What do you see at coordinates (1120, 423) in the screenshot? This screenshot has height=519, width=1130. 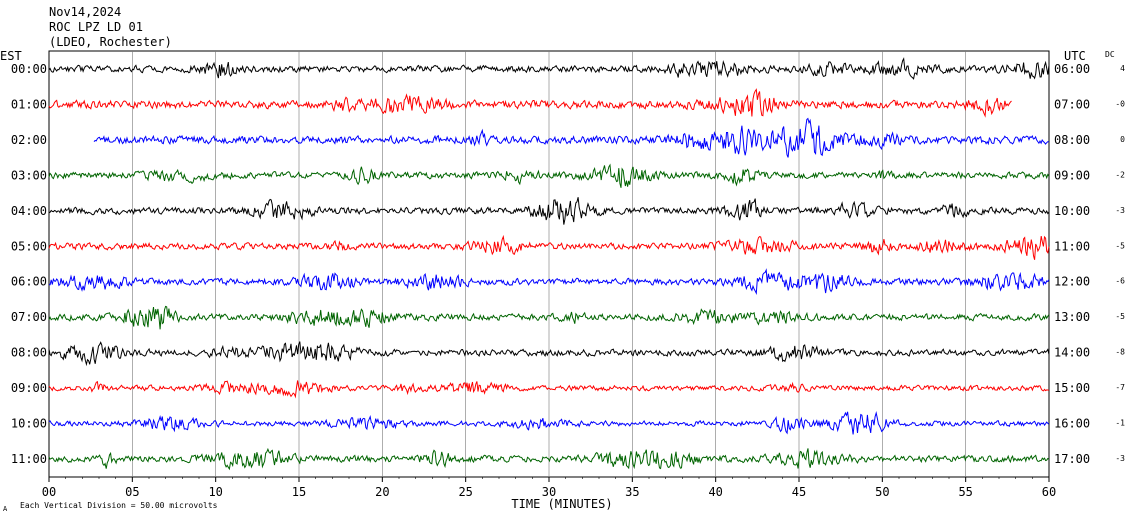 I see `dc-offset-label: -1` at bounding box center [1120, 423].